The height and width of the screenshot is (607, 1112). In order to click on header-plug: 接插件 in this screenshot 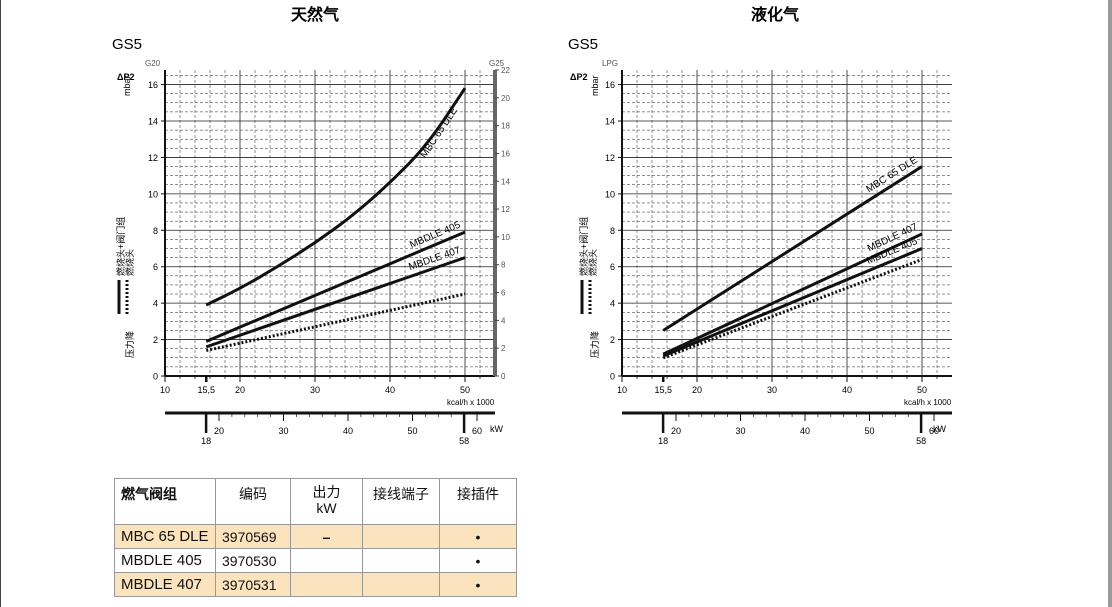, I will do `click(478, 501)`.